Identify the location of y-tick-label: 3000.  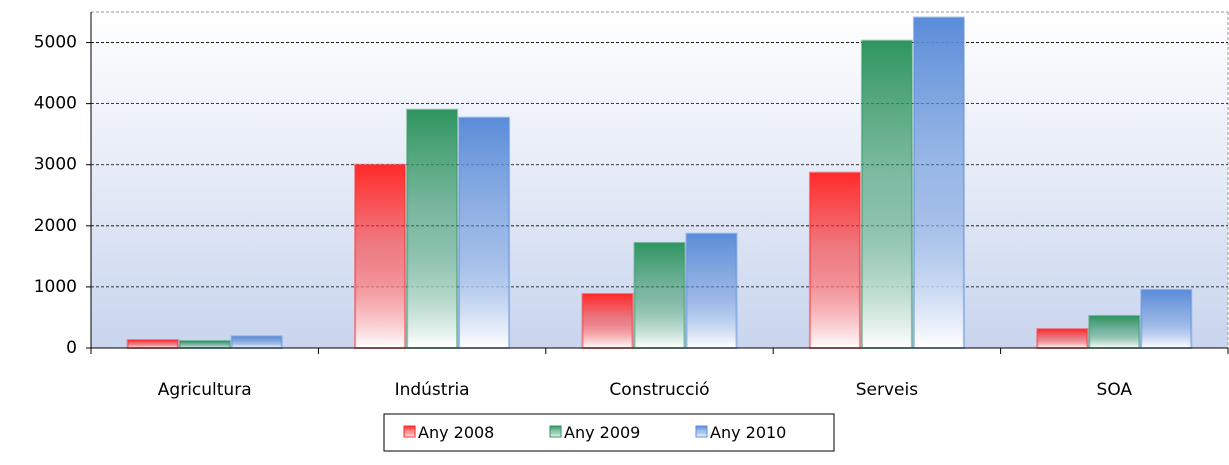
(55, 165).